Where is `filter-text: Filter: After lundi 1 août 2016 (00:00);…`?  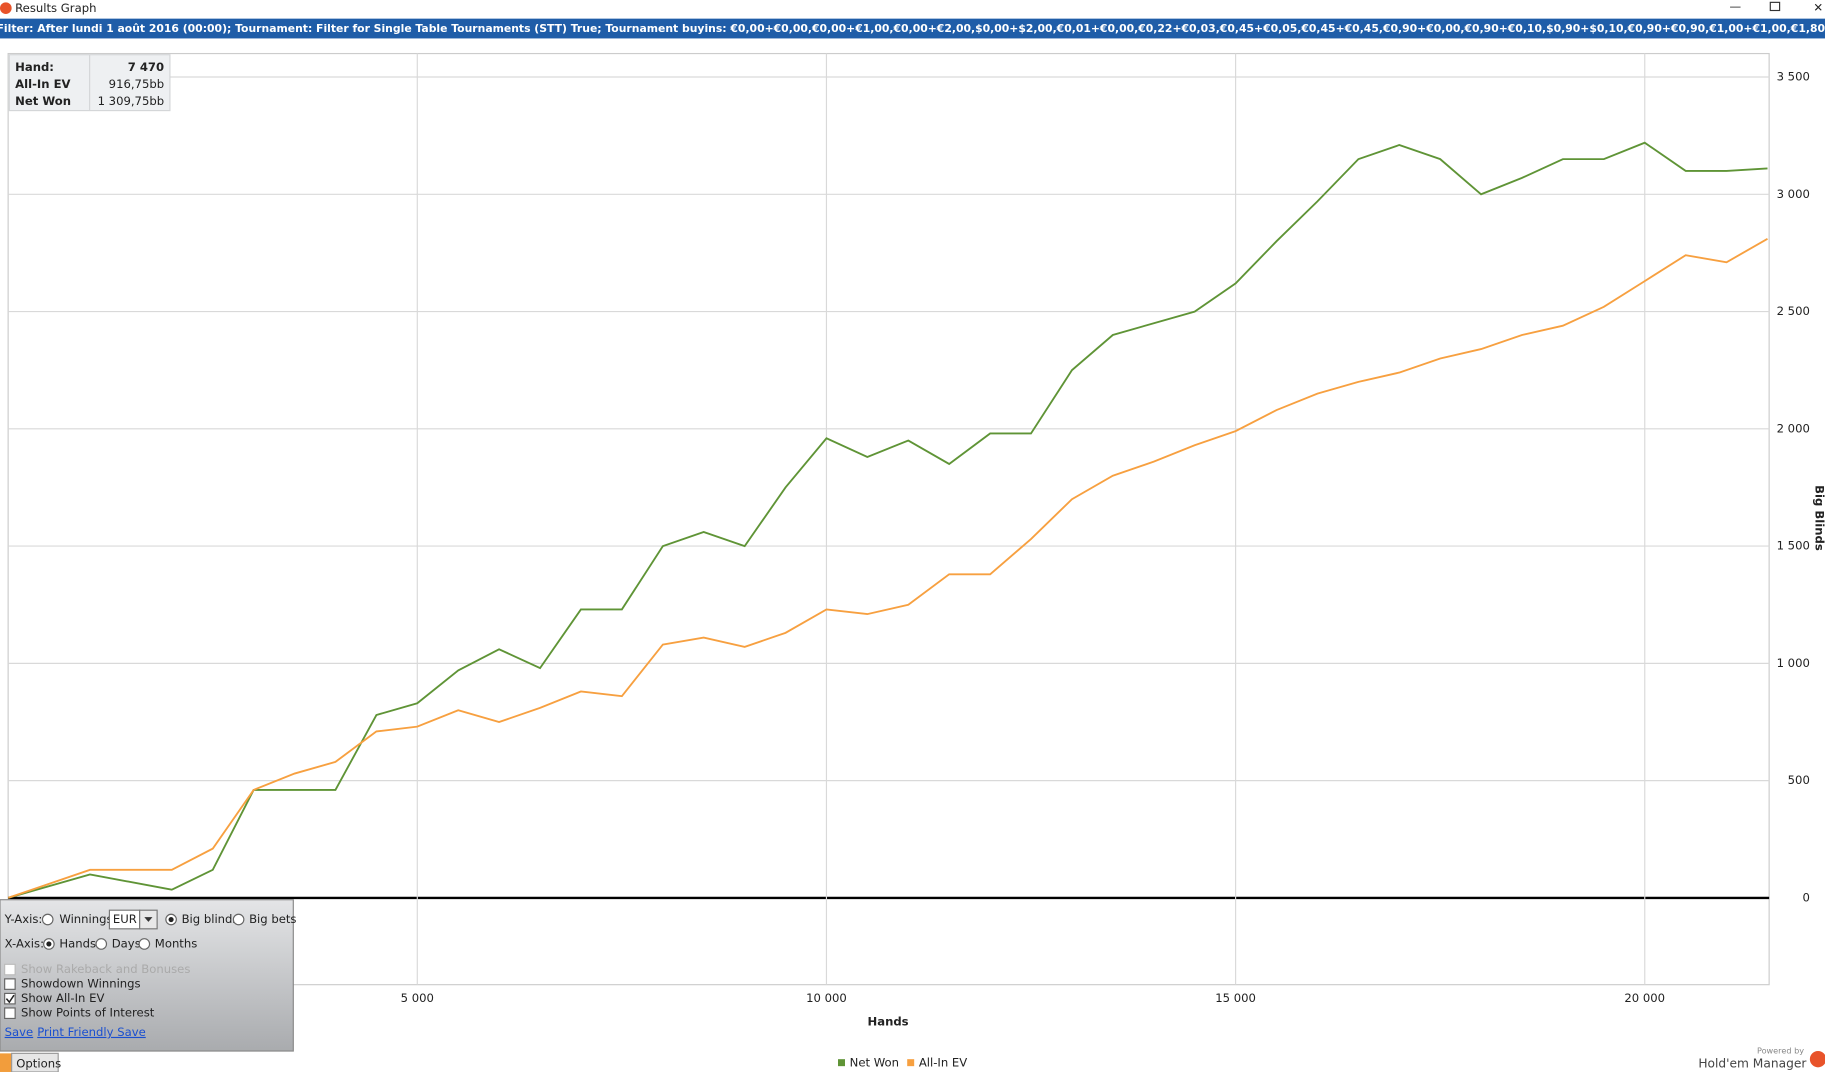 filter-text: Filter: After lundi 1 août 2016 (00:00);… is located at coordinates (912, 28).